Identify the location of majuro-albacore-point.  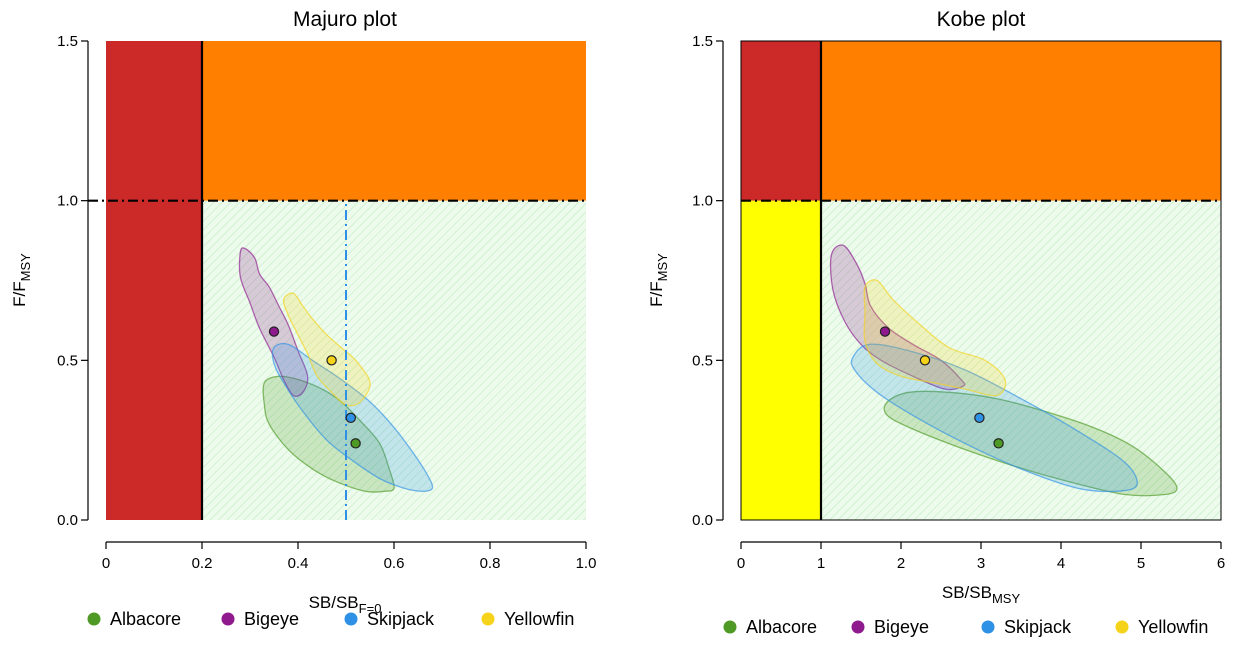
(355, 443).